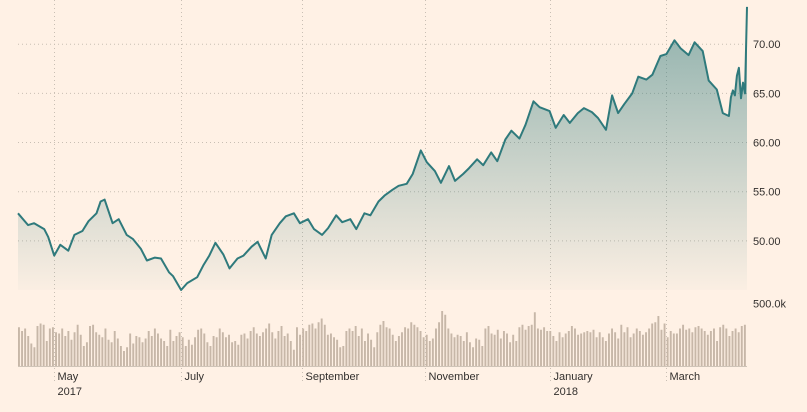  Describe the element at coordinates (685, 377) in the screenshot. I see `date-tick-label: March` at that location.